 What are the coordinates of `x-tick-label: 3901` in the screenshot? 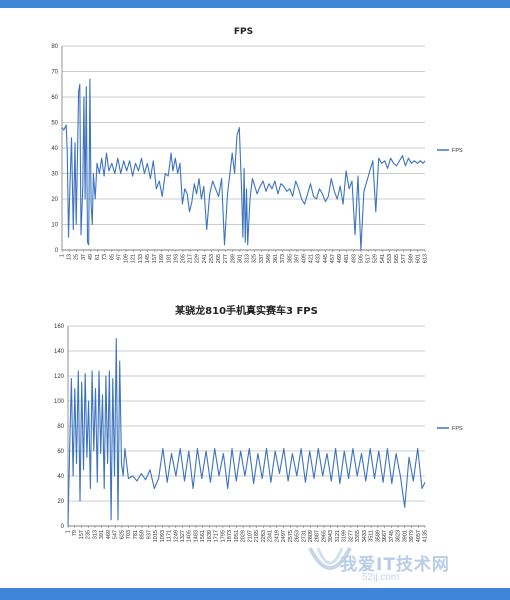 It's located at (405, 536).